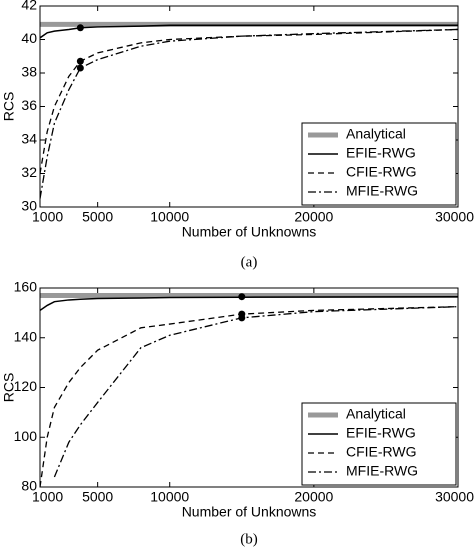 Image resolution: width=474 pixels, height=551 pixels. What do you see at coordinates (29, 105) in the screenshot?
I see `y-tick-label: 36` at bounding box center [29, 105].